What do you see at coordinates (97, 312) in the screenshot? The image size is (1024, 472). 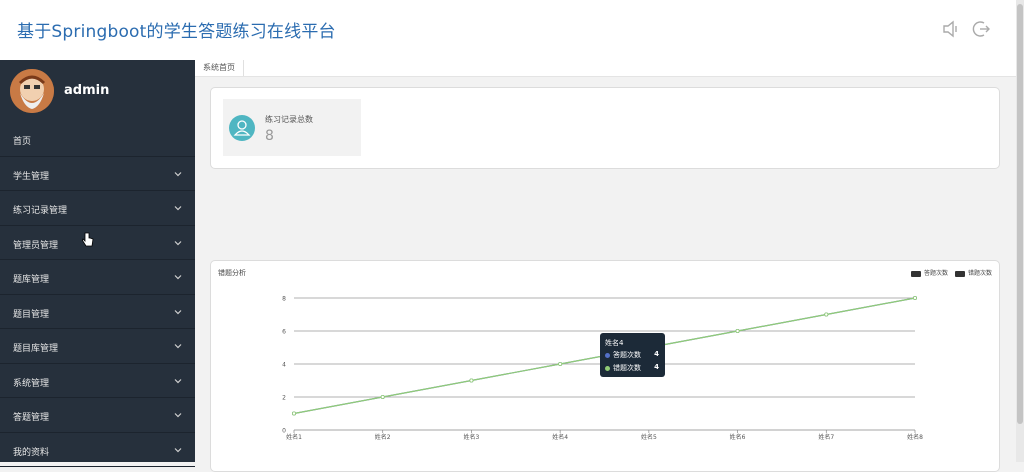 I see `sidebar-item-5: 题目管理` at bounding box center [97, 312].